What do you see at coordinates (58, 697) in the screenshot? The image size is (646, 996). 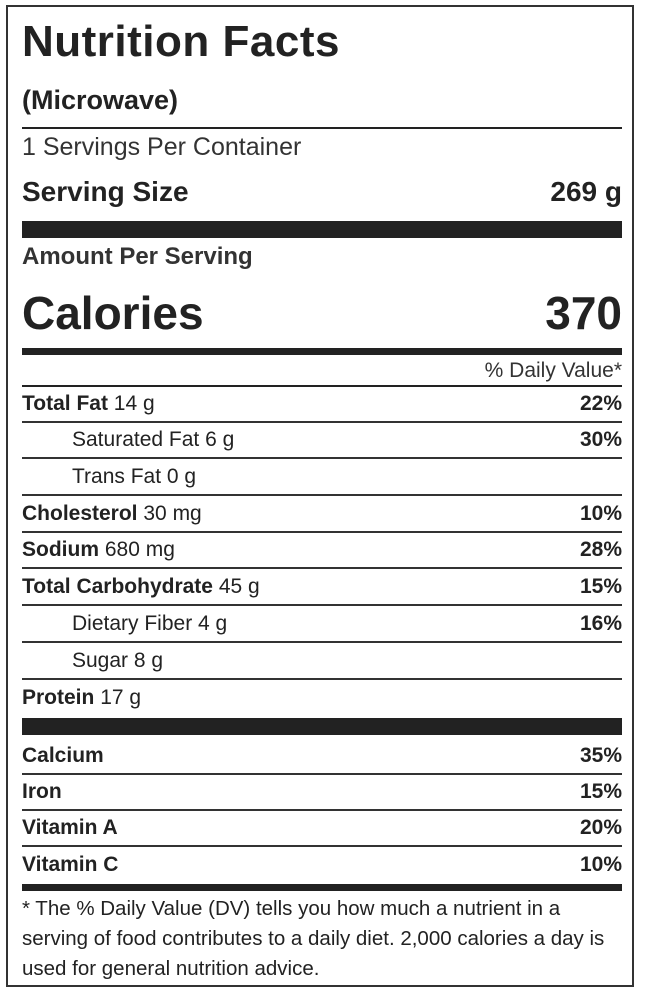 I see `nutrient-label: Protein` at bounding box center [58, 697].